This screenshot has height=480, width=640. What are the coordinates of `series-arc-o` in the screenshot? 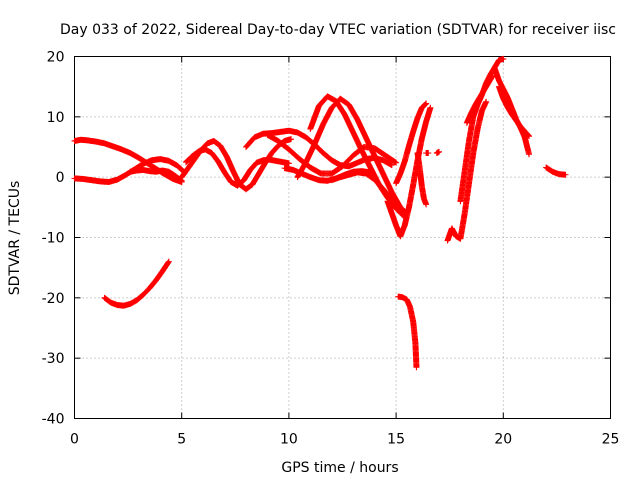 It's located at (422, 179).